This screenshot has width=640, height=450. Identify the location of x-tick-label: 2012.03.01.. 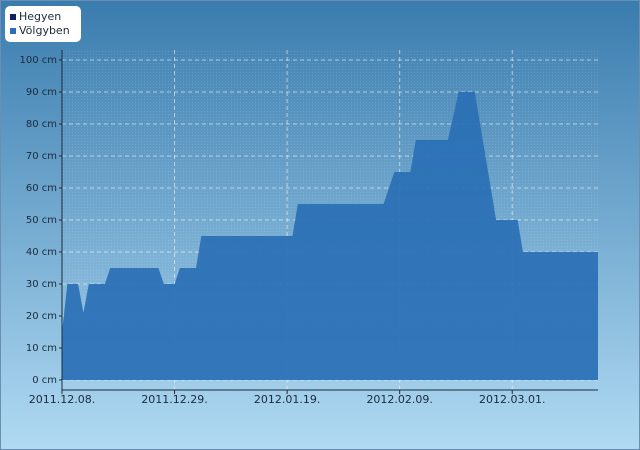
(512, 399).